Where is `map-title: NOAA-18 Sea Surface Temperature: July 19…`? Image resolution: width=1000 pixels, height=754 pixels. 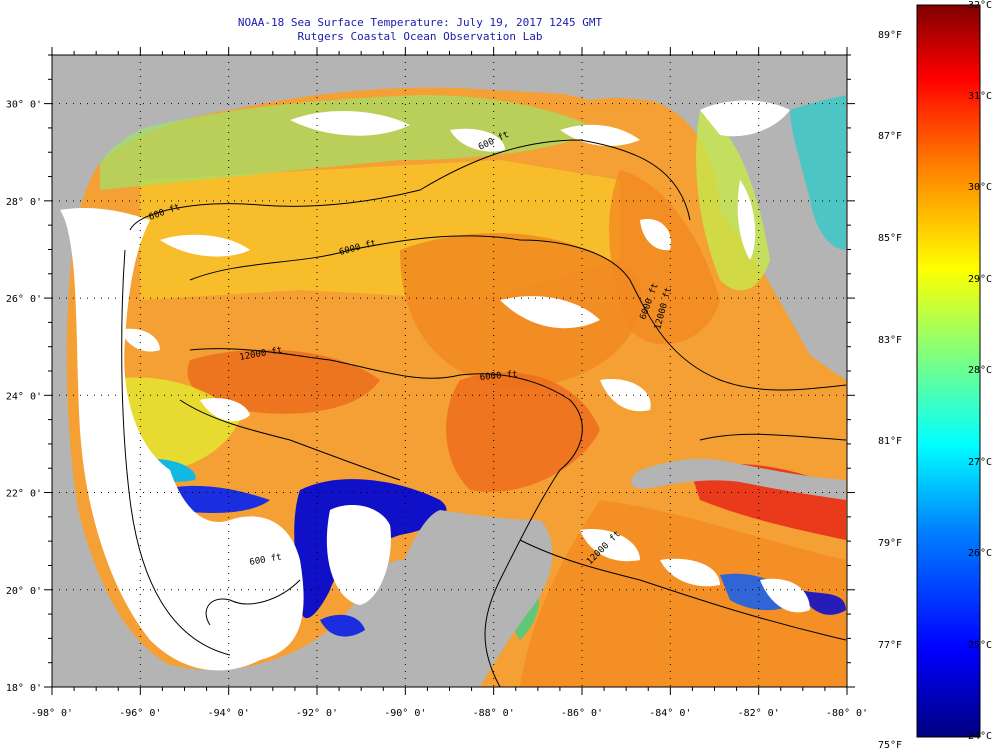 map-title: NOAA-18 Sea Surface Temperature: July 19… is located at coordinates (420, 22).